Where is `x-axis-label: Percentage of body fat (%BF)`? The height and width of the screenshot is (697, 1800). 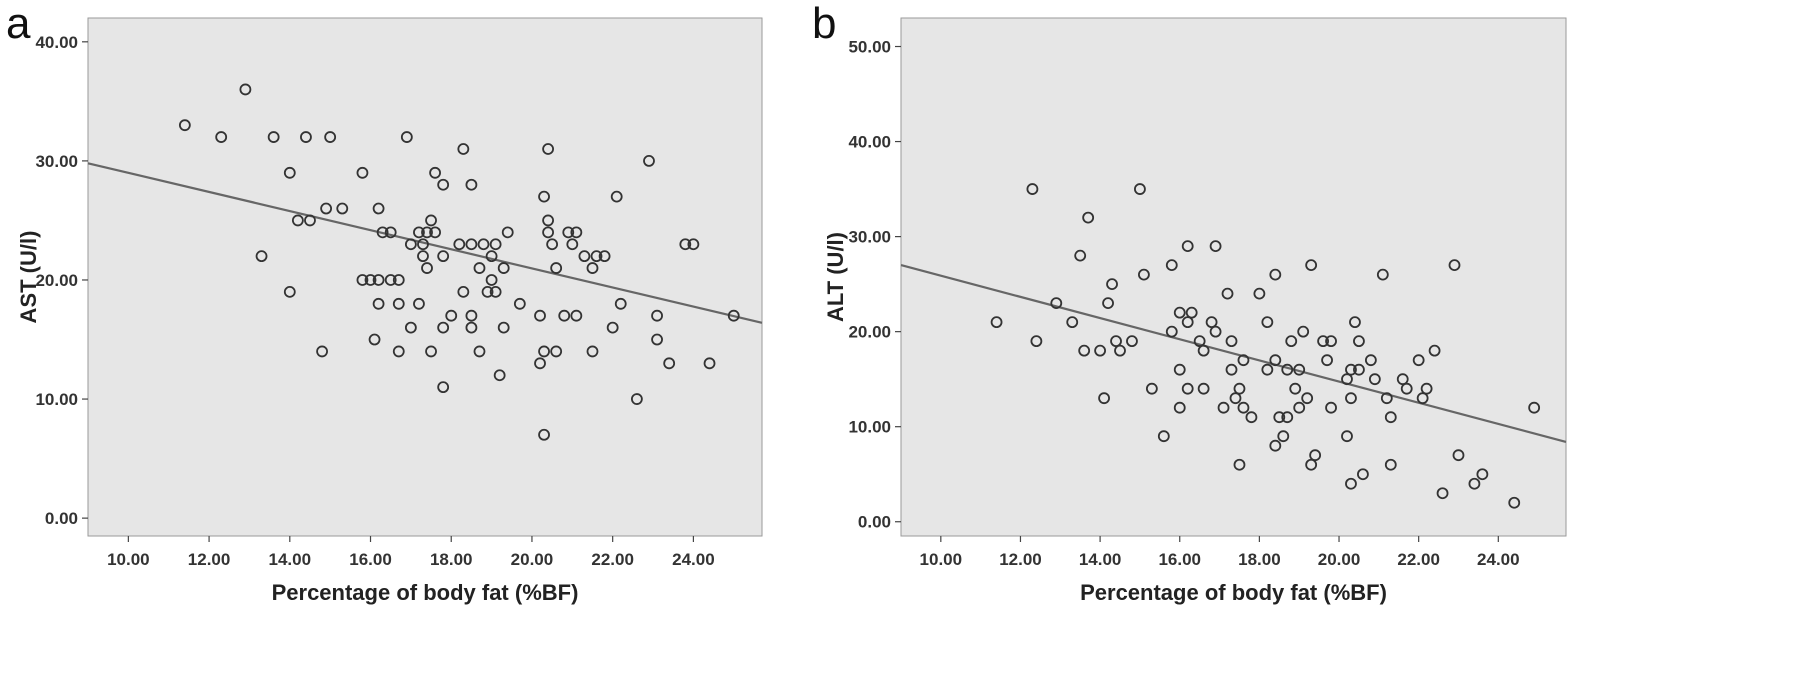
x-axis-label: Percentage of body fat (%BF) is located at coordinates (425, 592).